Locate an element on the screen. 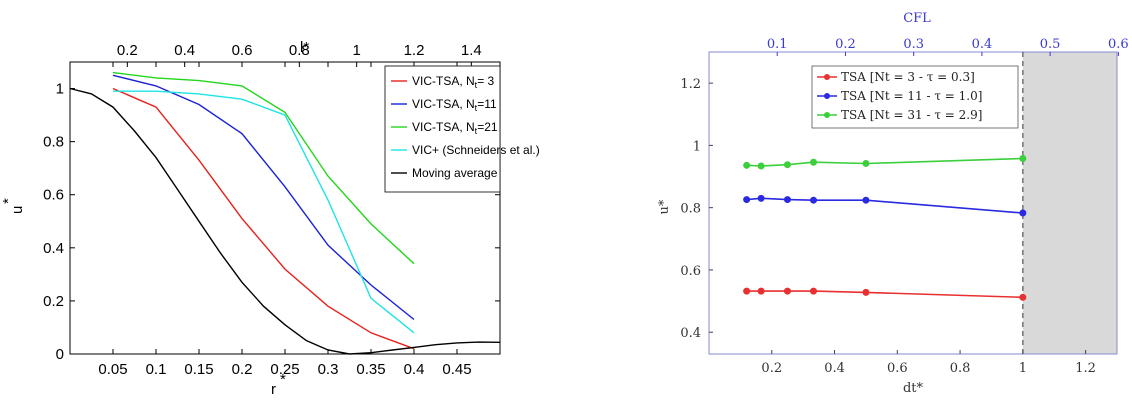  legend-label: TSA [Nt = 11 - τ = 1.0] is located at coordinates (911, 96).